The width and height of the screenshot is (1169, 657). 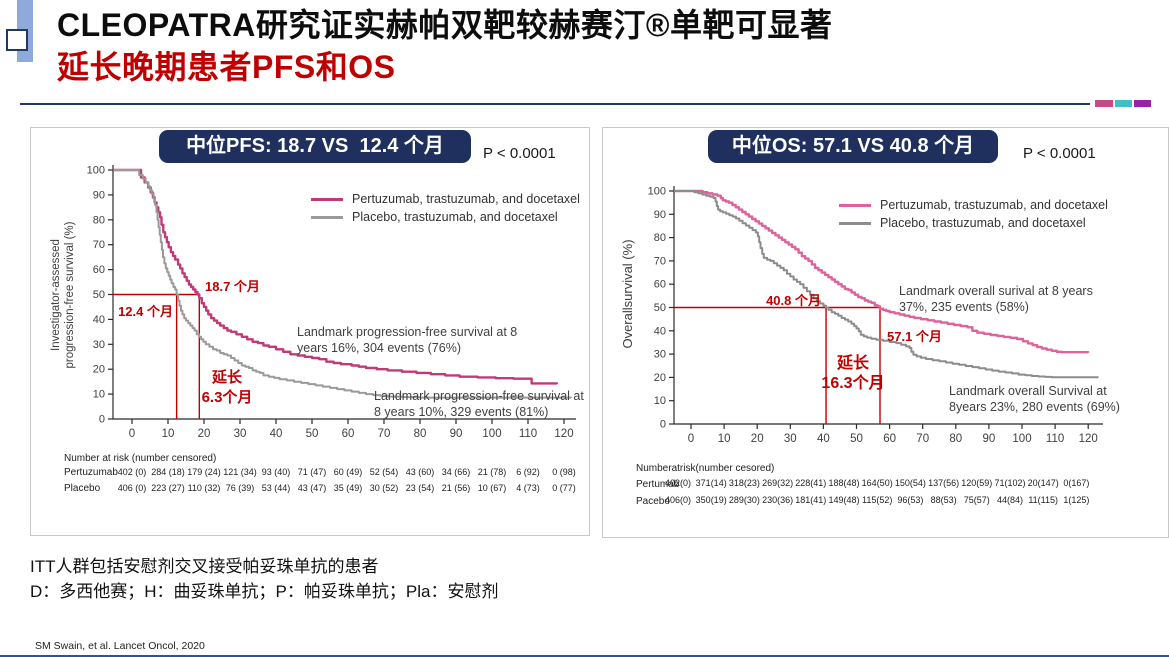 What do you see at coordinates (1142, 103) in the screenshot?
I see `accent-dash-purple` at bounding box center [1142, 103].